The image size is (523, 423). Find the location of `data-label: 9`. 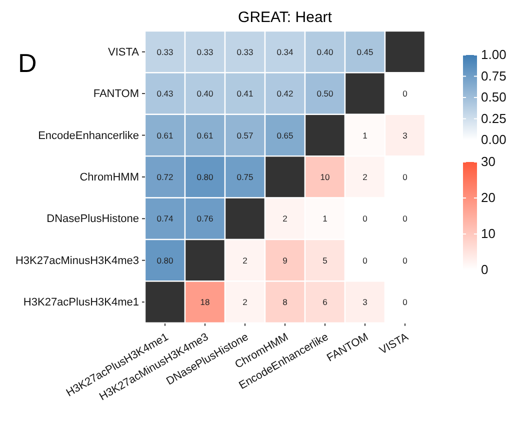

data-label: 9 is located at coordinates (285, 260).